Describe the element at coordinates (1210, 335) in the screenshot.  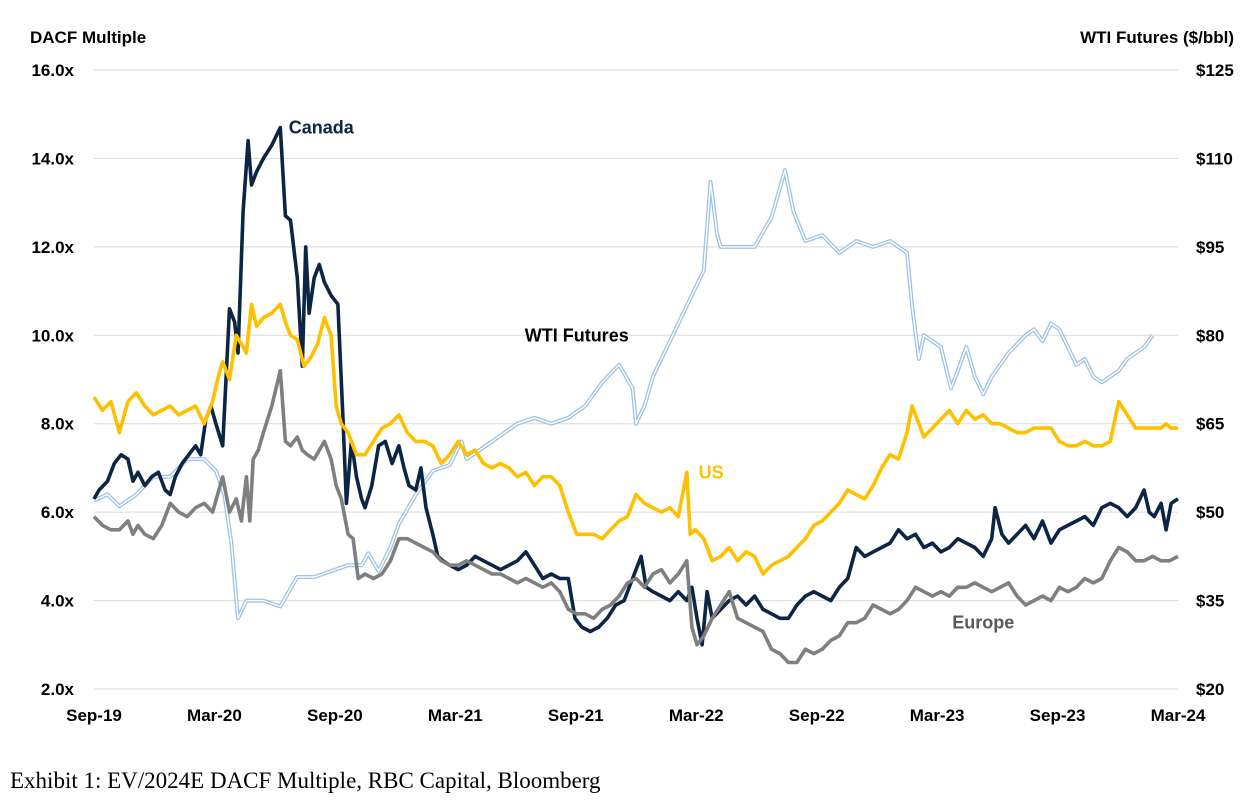
I see `y-right-tick-label: $80` at that location.